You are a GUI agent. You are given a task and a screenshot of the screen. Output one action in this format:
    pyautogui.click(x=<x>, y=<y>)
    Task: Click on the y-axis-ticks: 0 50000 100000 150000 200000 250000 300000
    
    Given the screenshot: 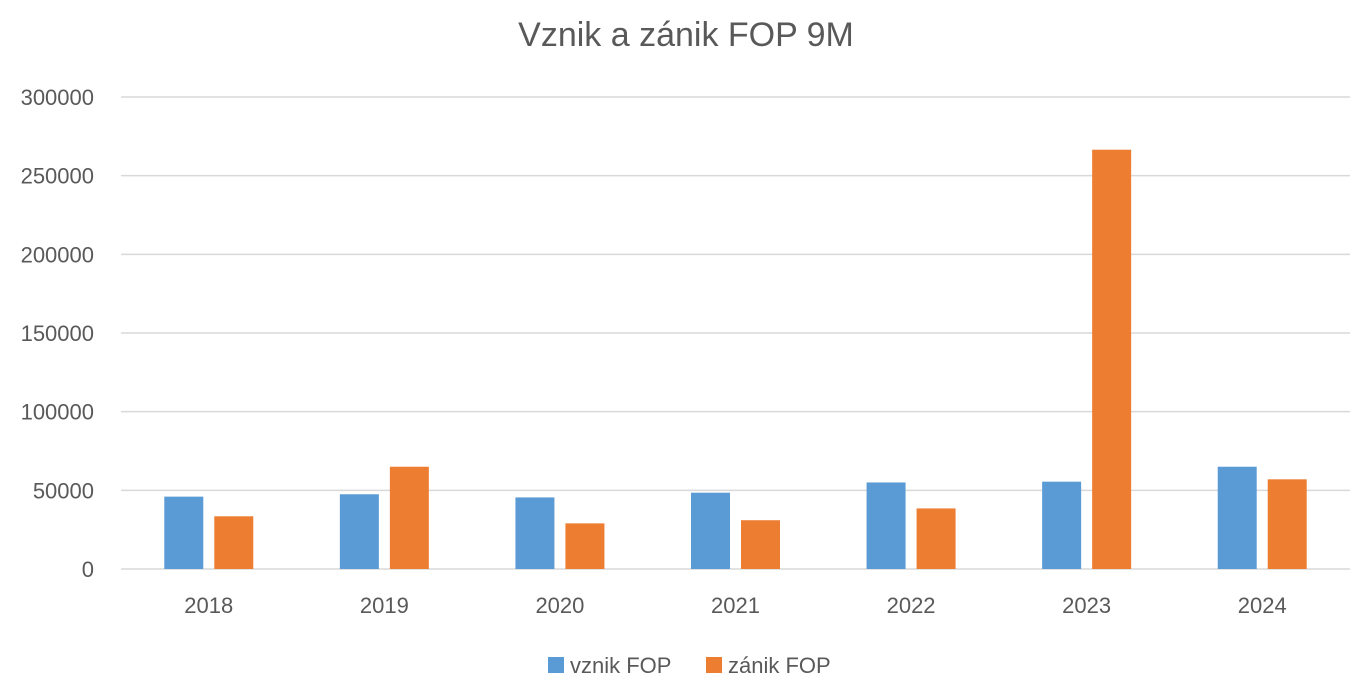 What is the action you would take?
    pyautogui.click(x=57, y=333)
    